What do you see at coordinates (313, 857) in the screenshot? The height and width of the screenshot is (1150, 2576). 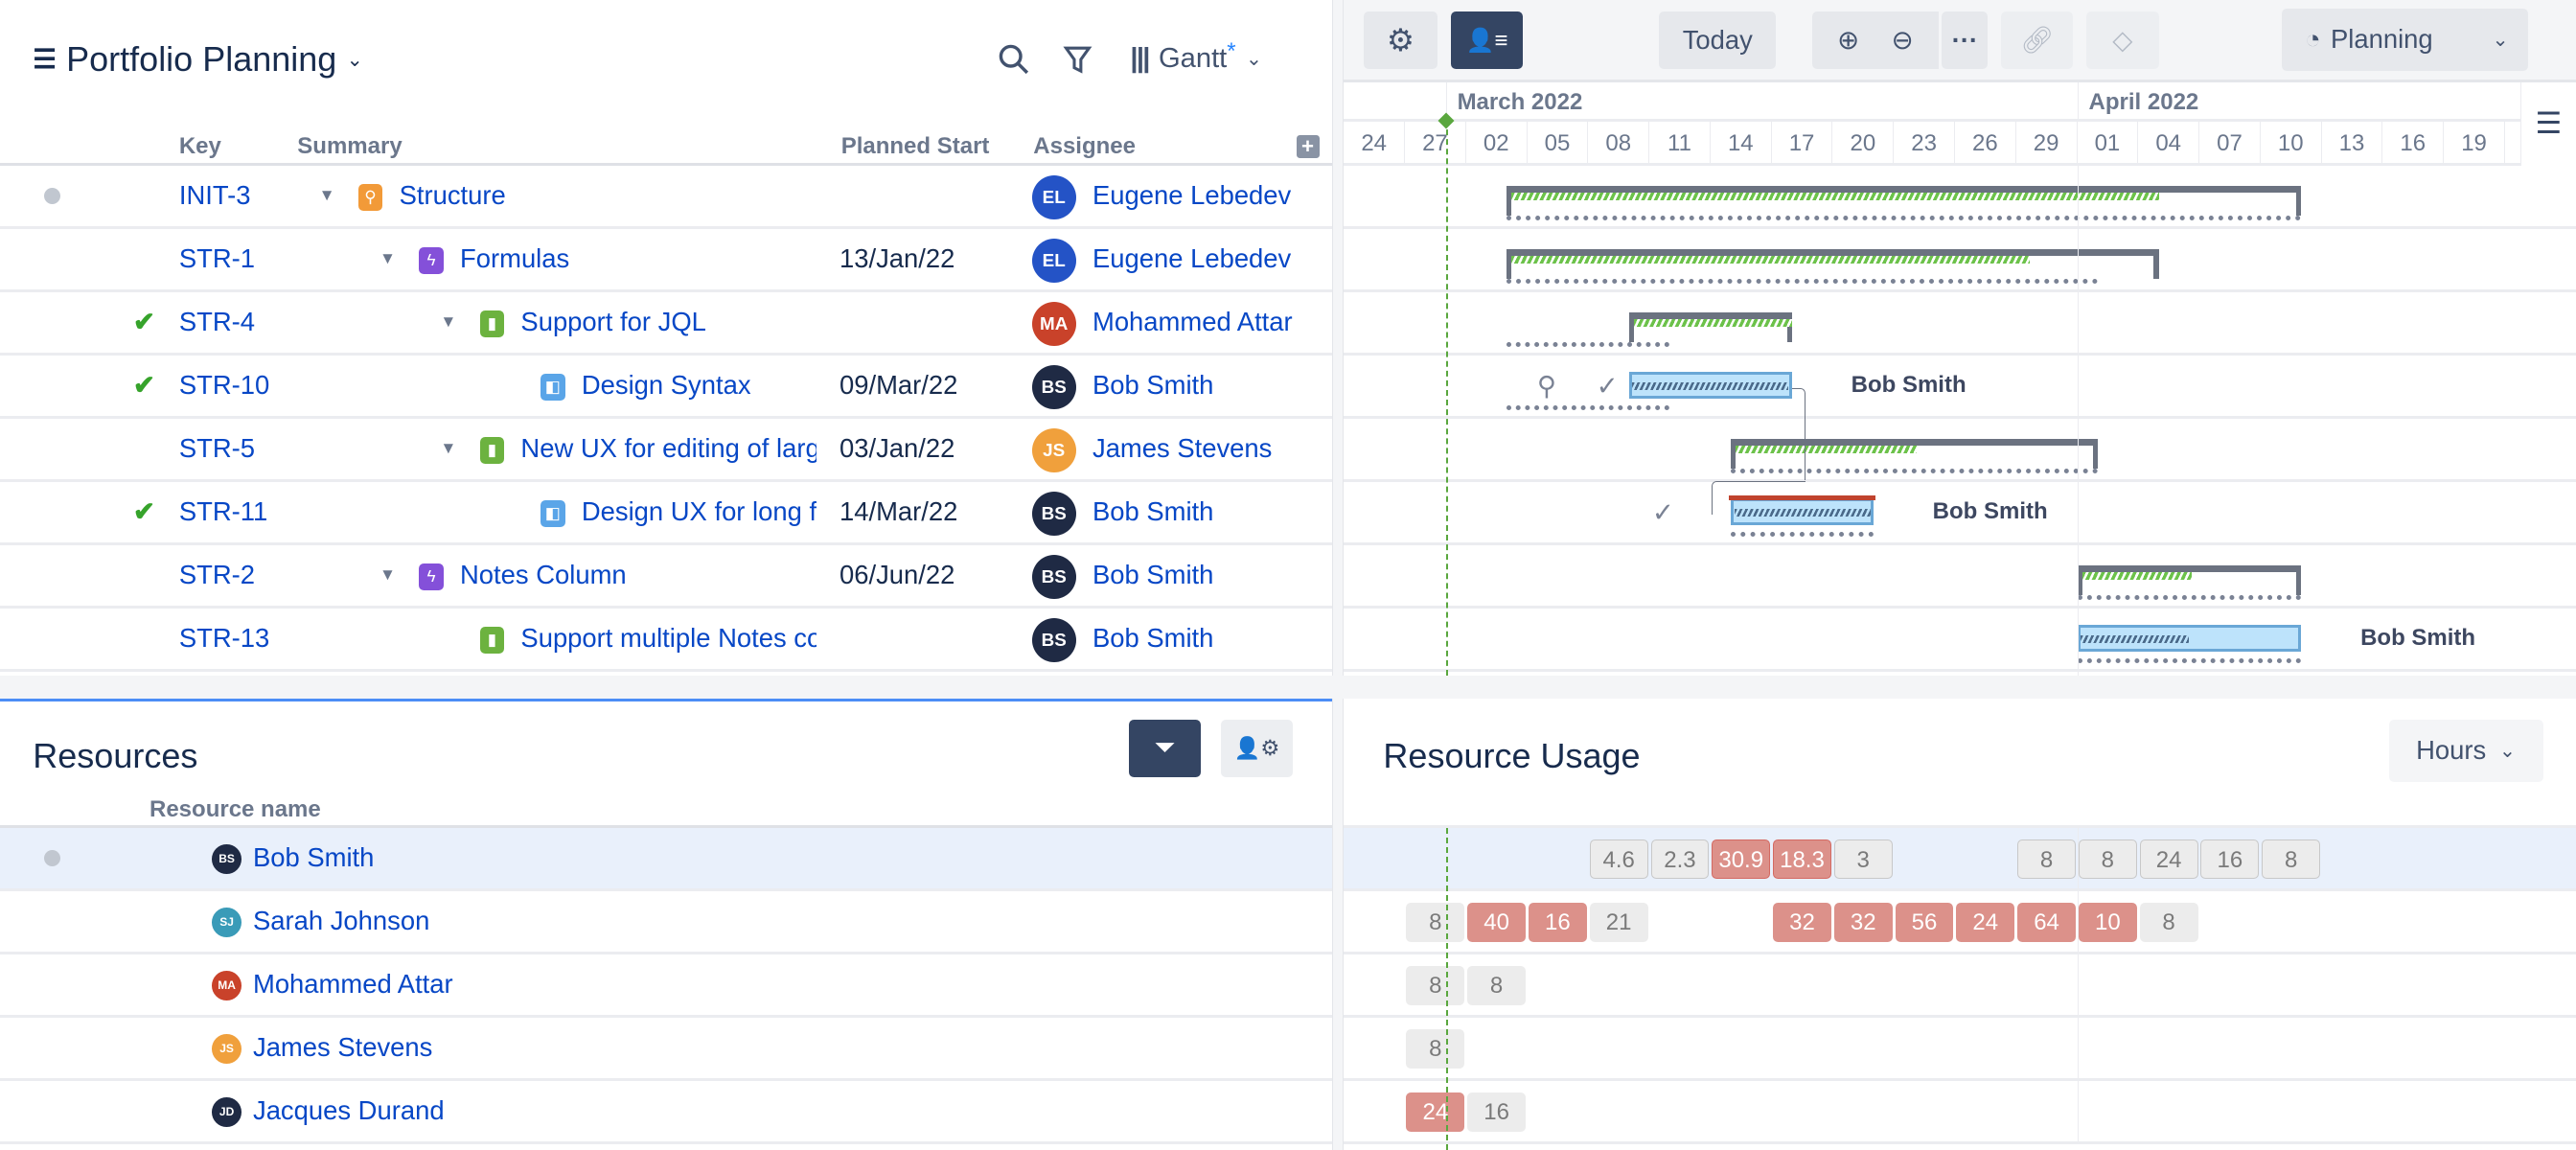 I see `resource-name: Bob Smith` at bounding box center [313, 857].